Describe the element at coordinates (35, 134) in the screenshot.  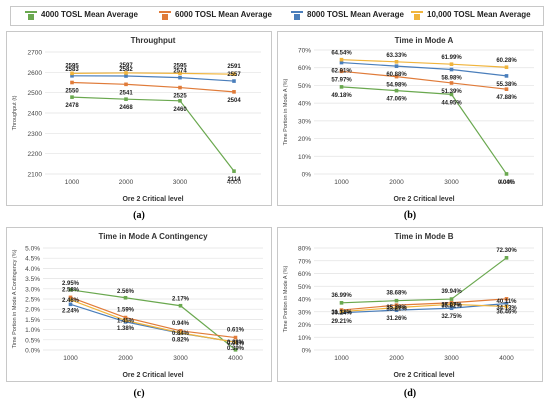
I see `chart-a-ytick-label: 2300` at that location.